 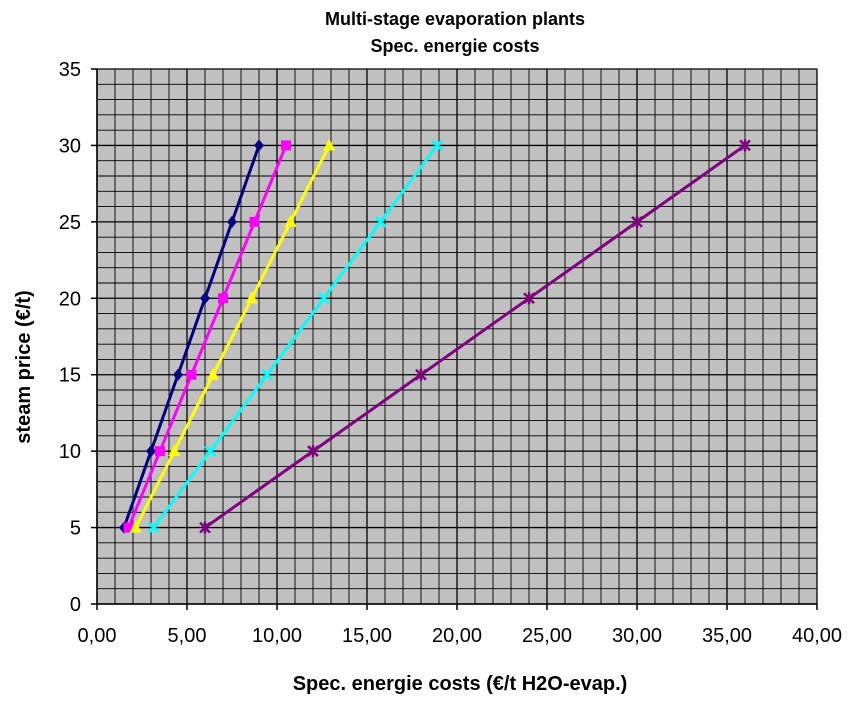 I want to click on y-axis-title: steam price (€/t), so click(x=24, y=366).